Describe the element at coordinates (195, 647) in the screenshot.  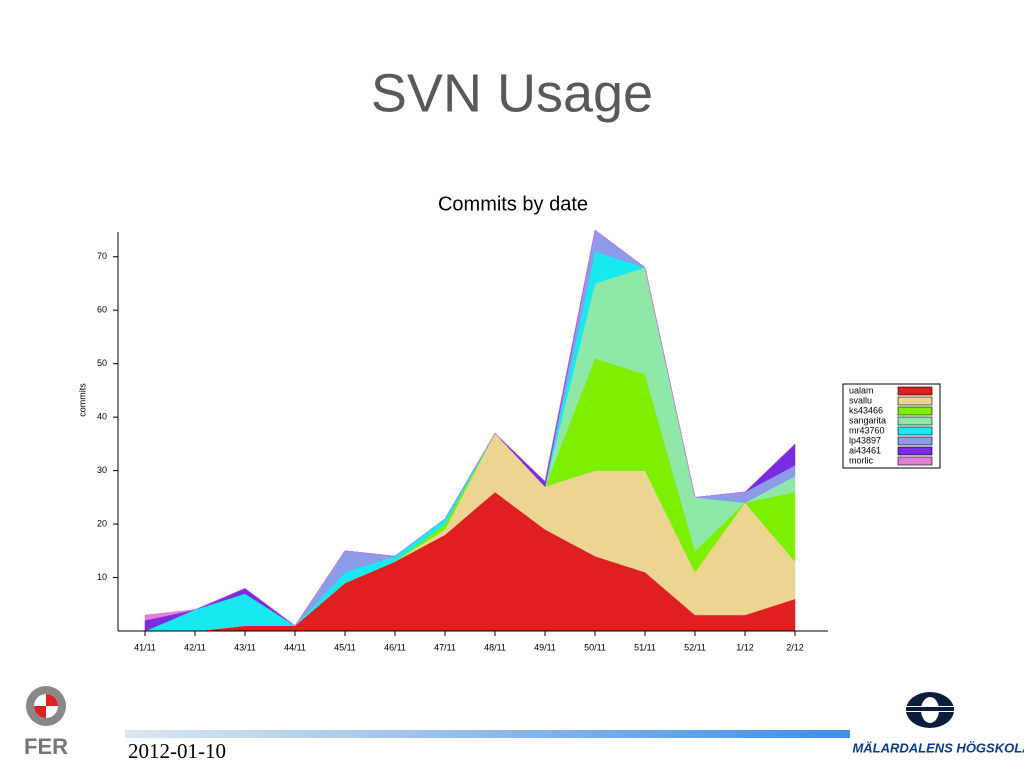
I see `x-tick-label: 42/11` at that location.